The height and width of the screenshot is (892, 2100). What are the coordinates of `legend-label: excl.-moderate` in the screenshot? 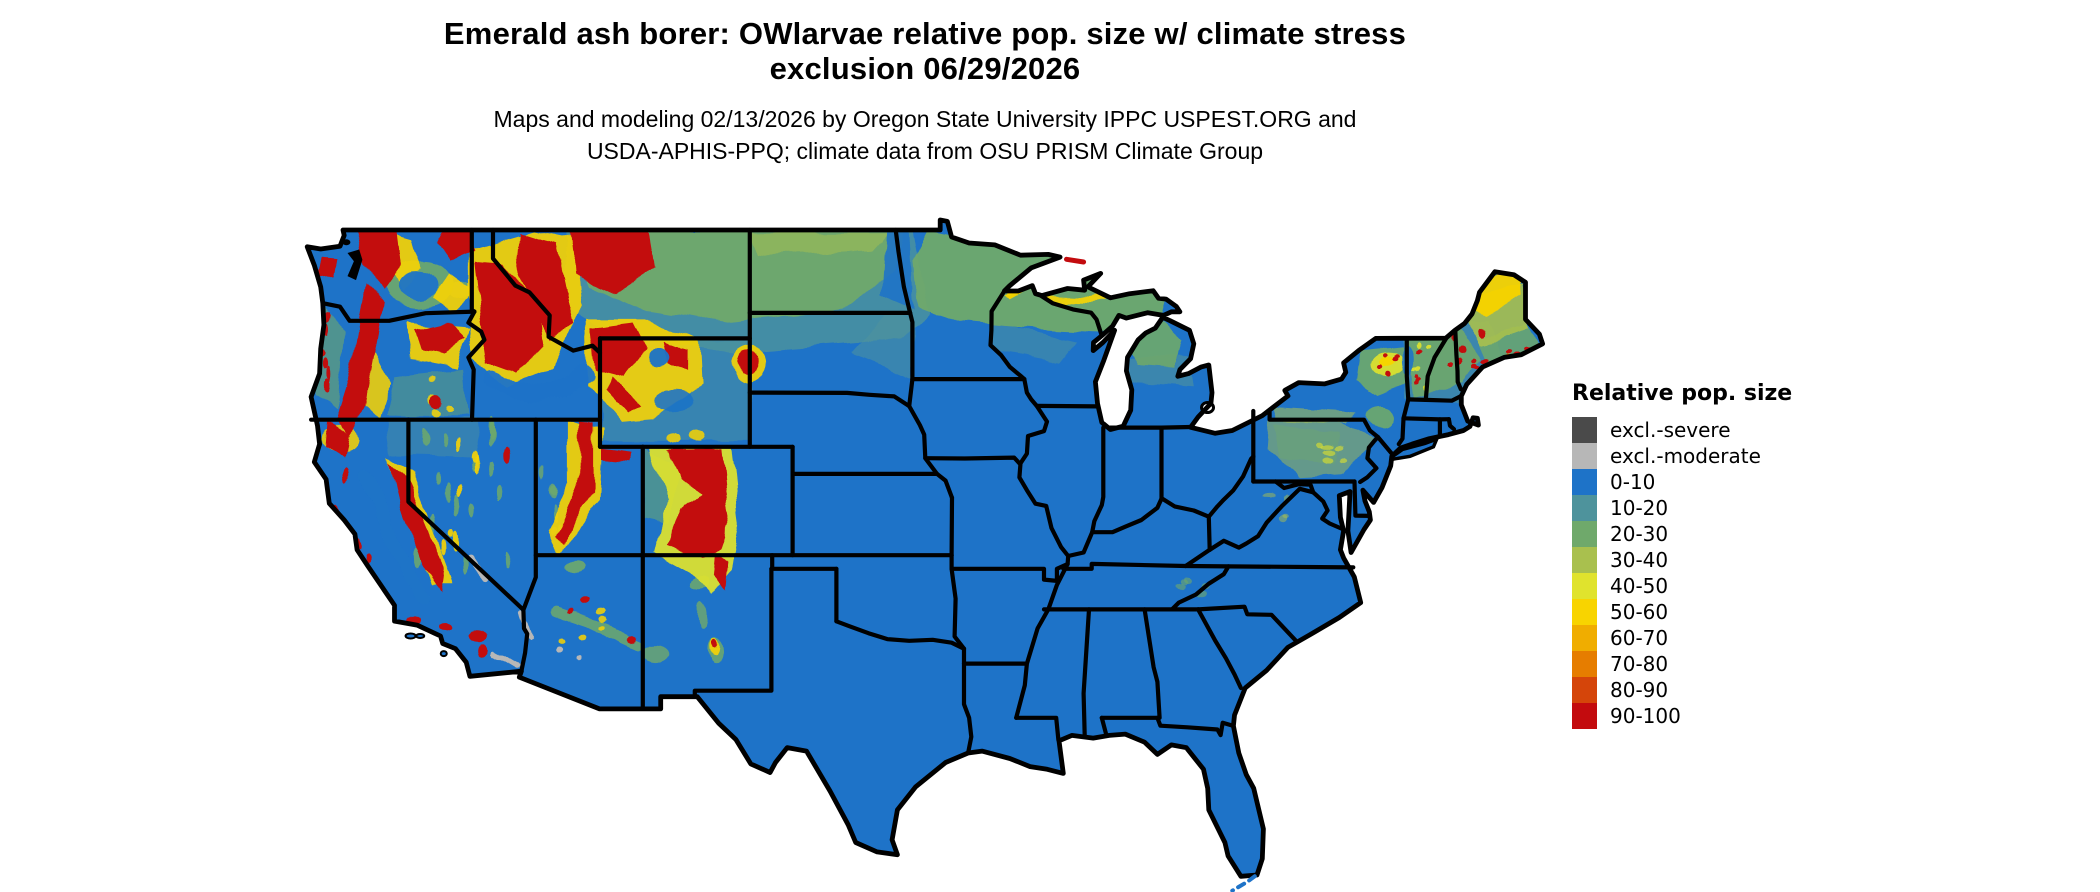 It's located at (1685, 456).